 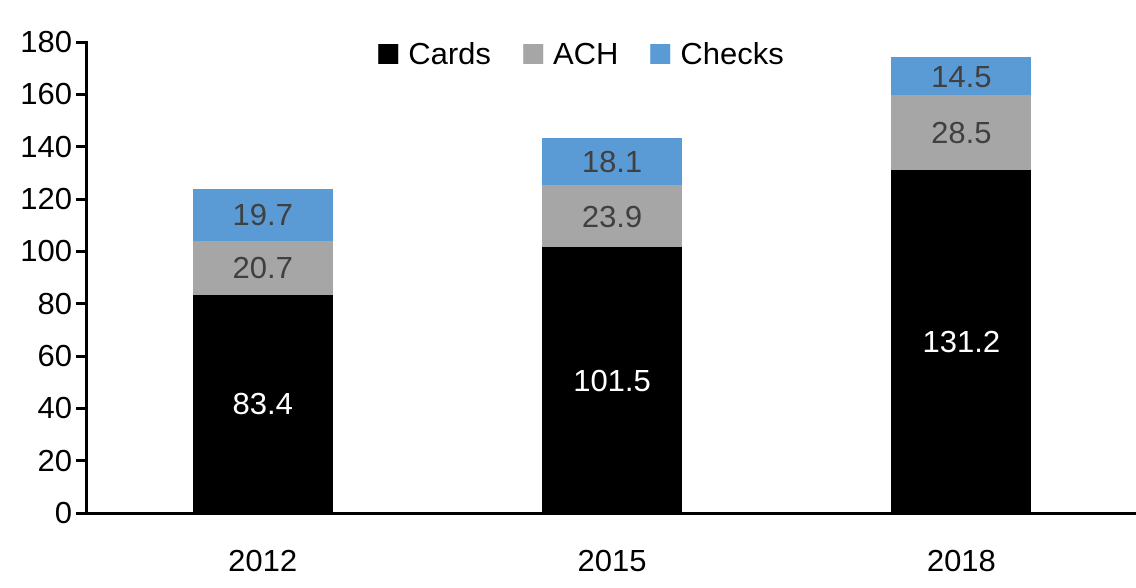 What do you see at coordinates (46, 251) in the screenshot?
I see `y-tick-label-100: 100` at bounding box center [46, 251].